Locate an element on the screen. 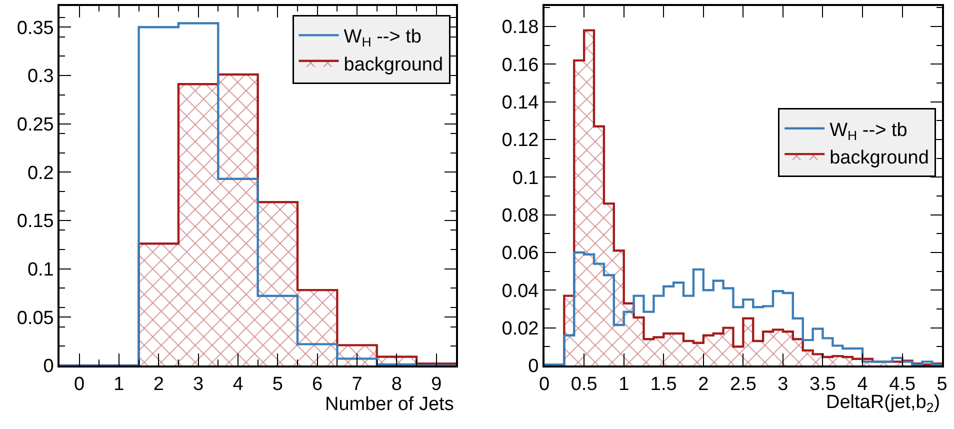 The image size is (954, 429). y-tick-label: 0.02 is located at coordinates (520, 329).